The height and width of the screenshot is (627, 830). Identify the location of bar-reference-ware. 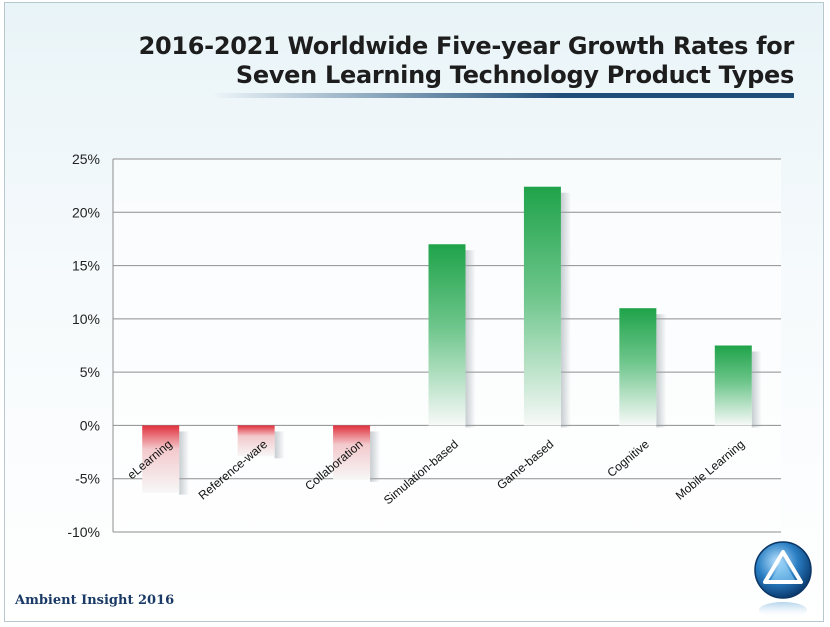
(256, 441).